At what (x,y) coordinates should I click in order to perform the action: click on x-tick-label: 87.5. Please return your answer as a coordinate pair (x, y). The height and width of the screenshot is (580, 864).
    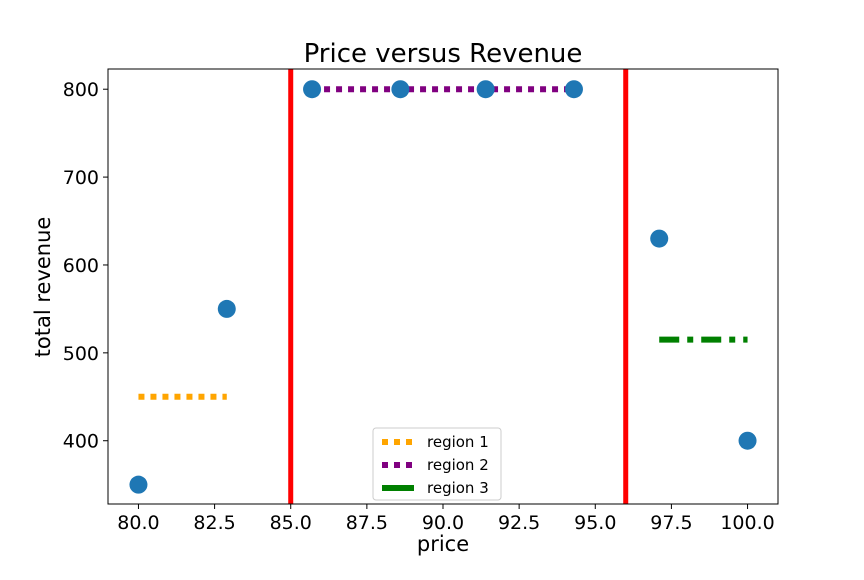
    Looking at the image, I should click on (367, 523).